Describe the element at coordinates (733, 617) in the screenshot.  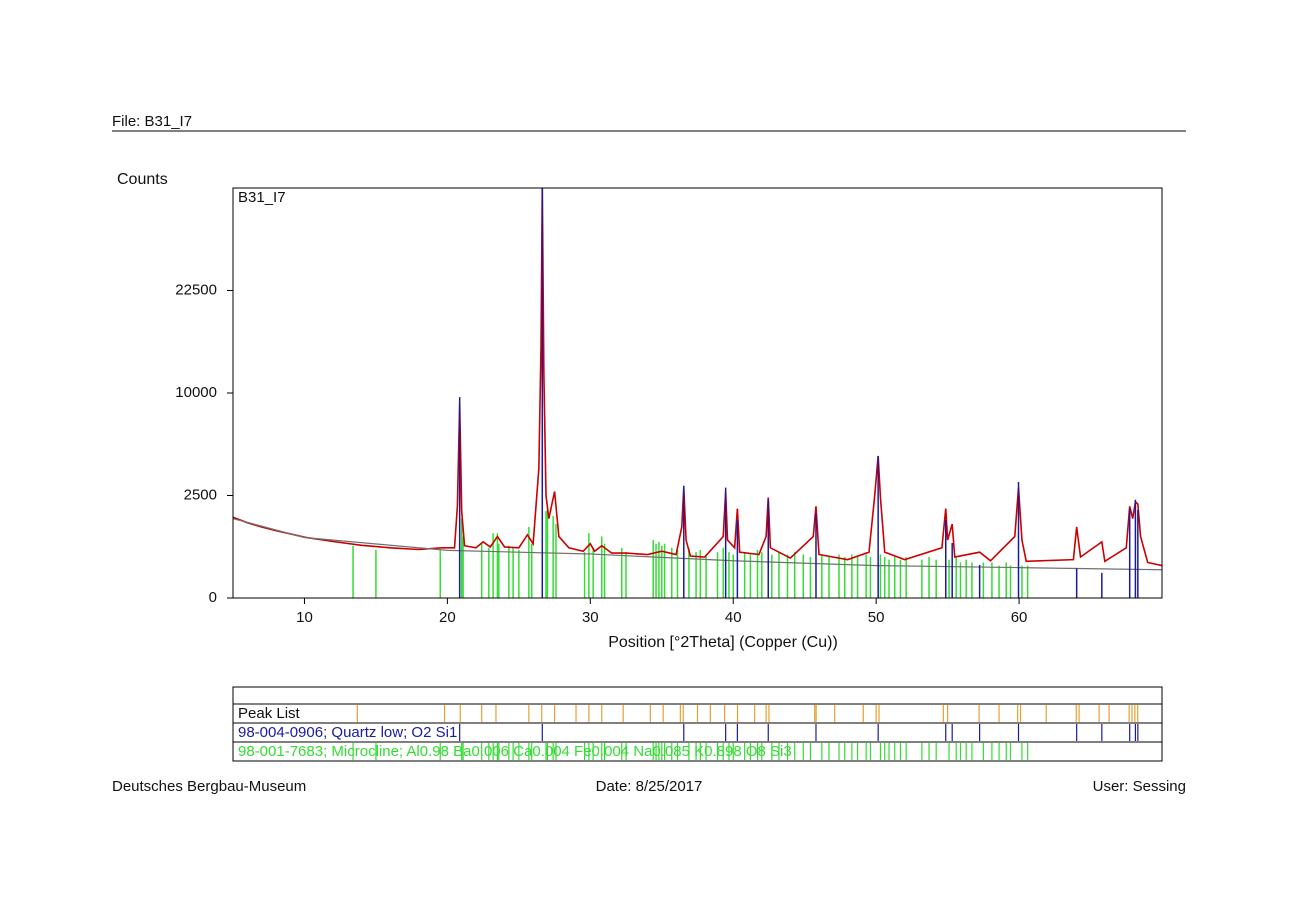
I see `x-tick-label: 40` at that location.